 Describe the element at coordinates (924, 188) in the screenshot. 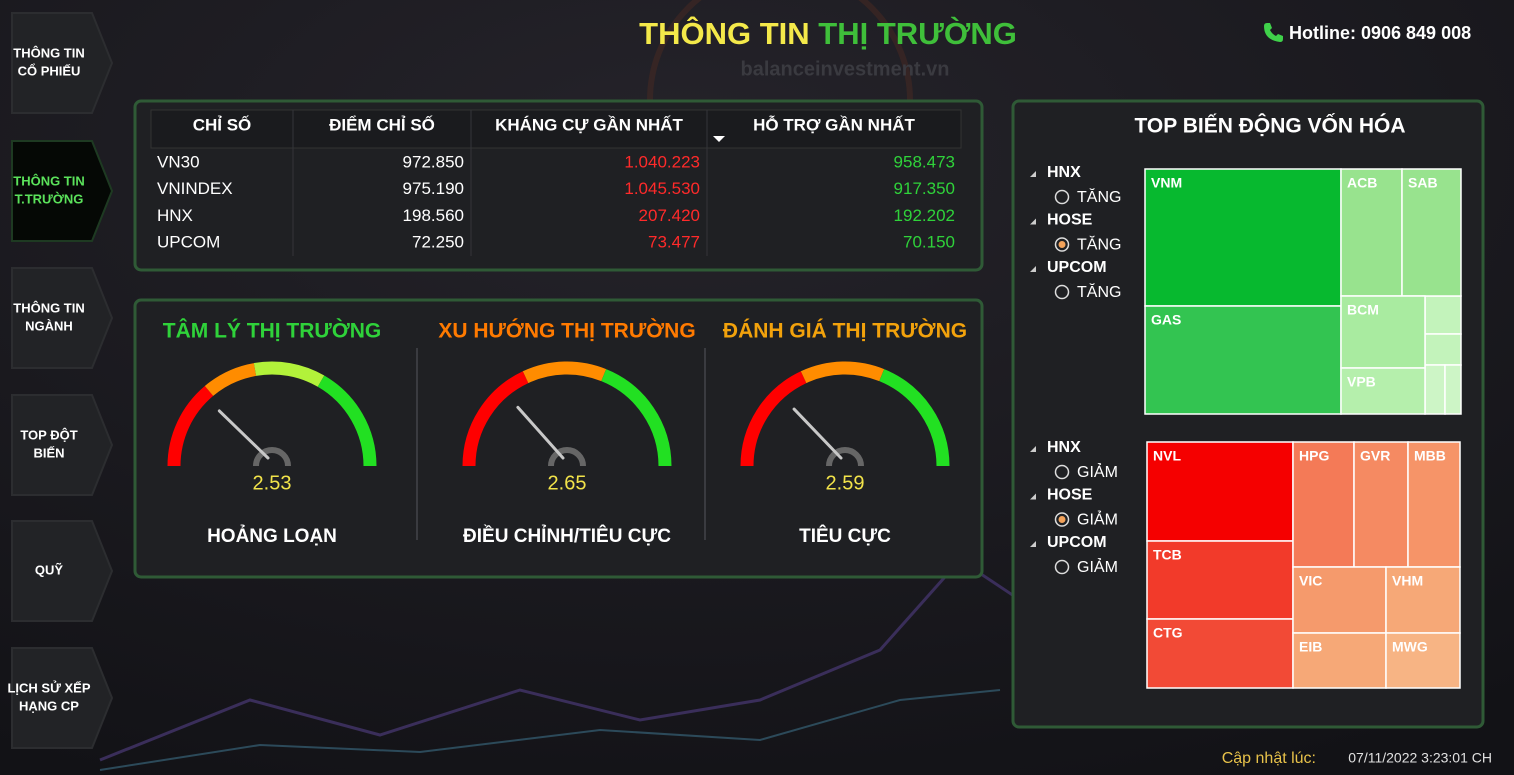

I see `table-cell: 917.350` at that location.